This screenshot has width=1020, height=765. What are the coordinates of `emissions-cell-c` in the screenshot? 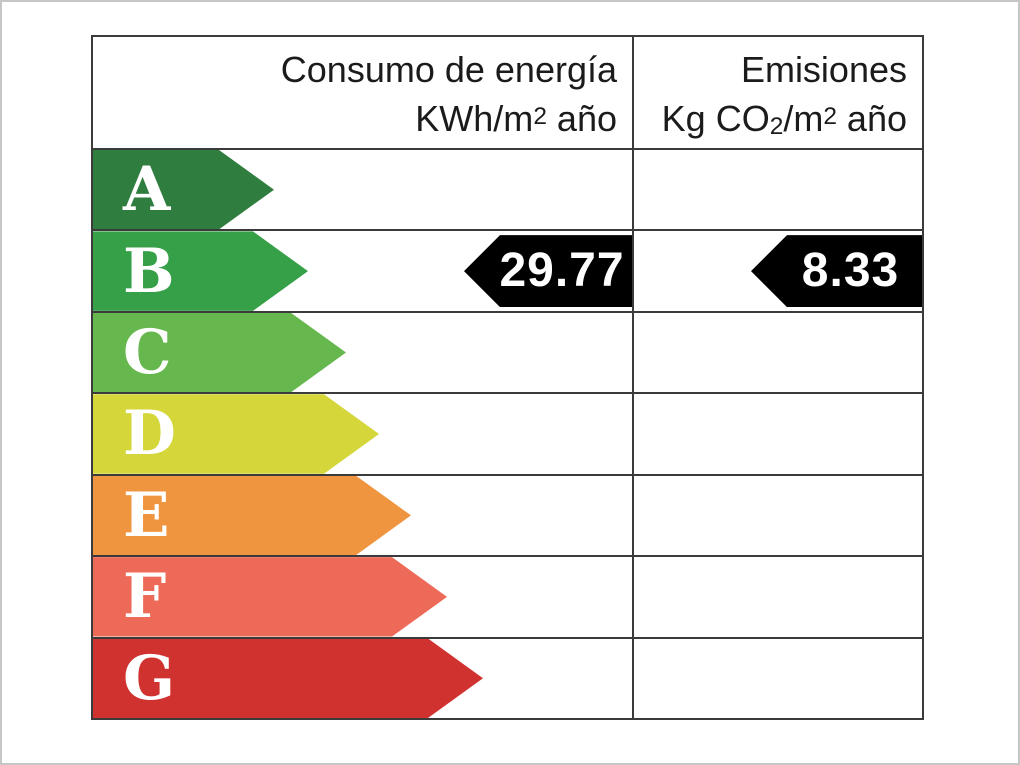 It's located at (778, 352).